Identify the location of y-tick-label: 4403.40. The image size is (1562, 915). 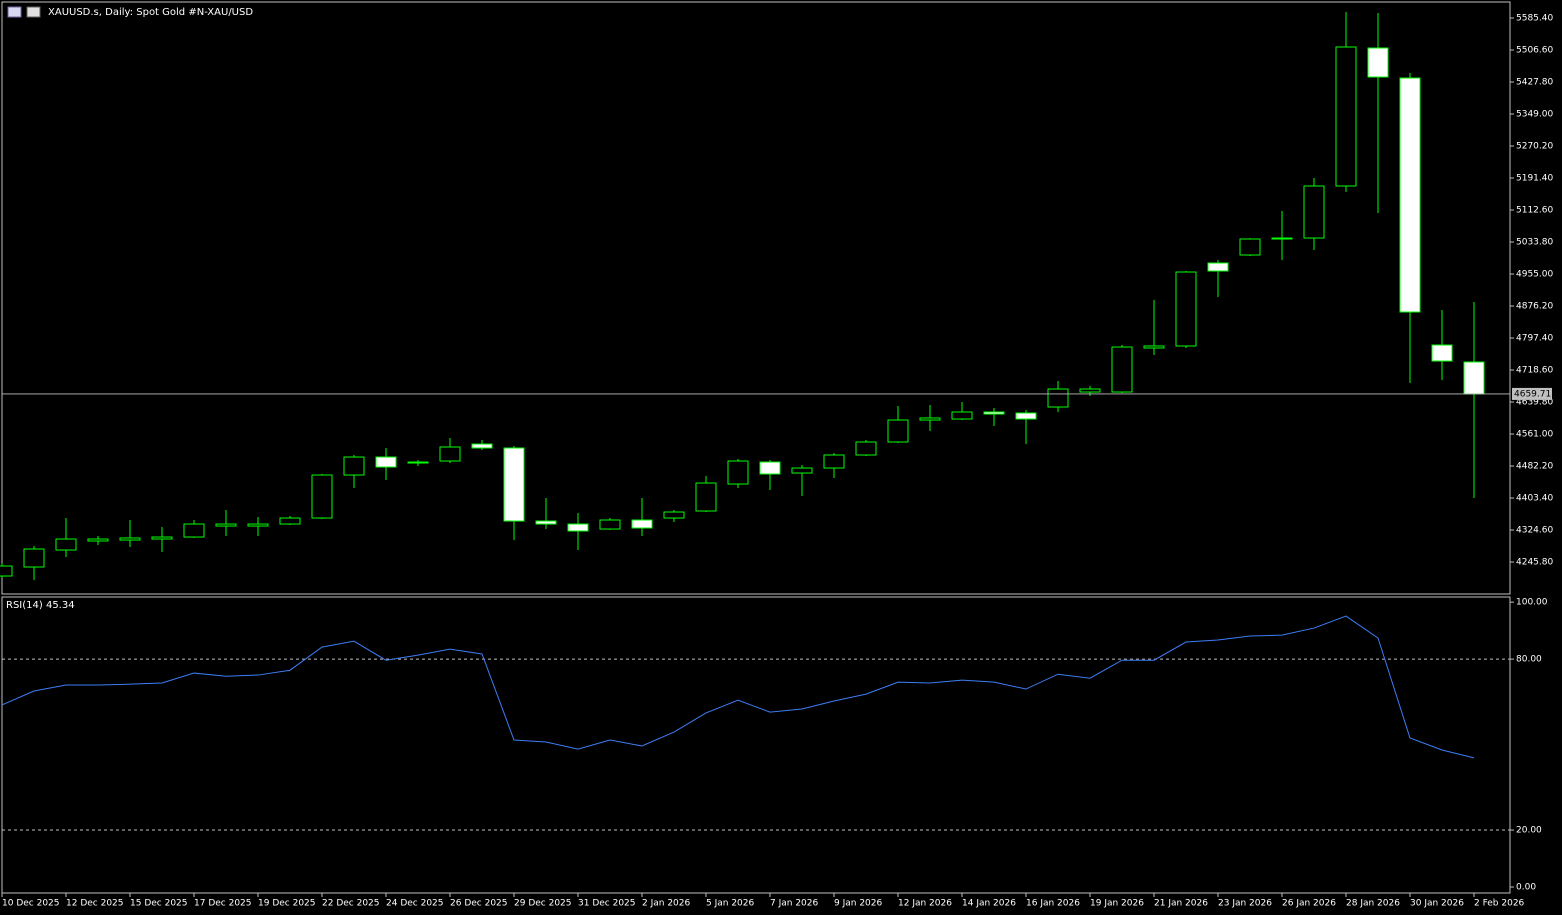
(1534, 499).